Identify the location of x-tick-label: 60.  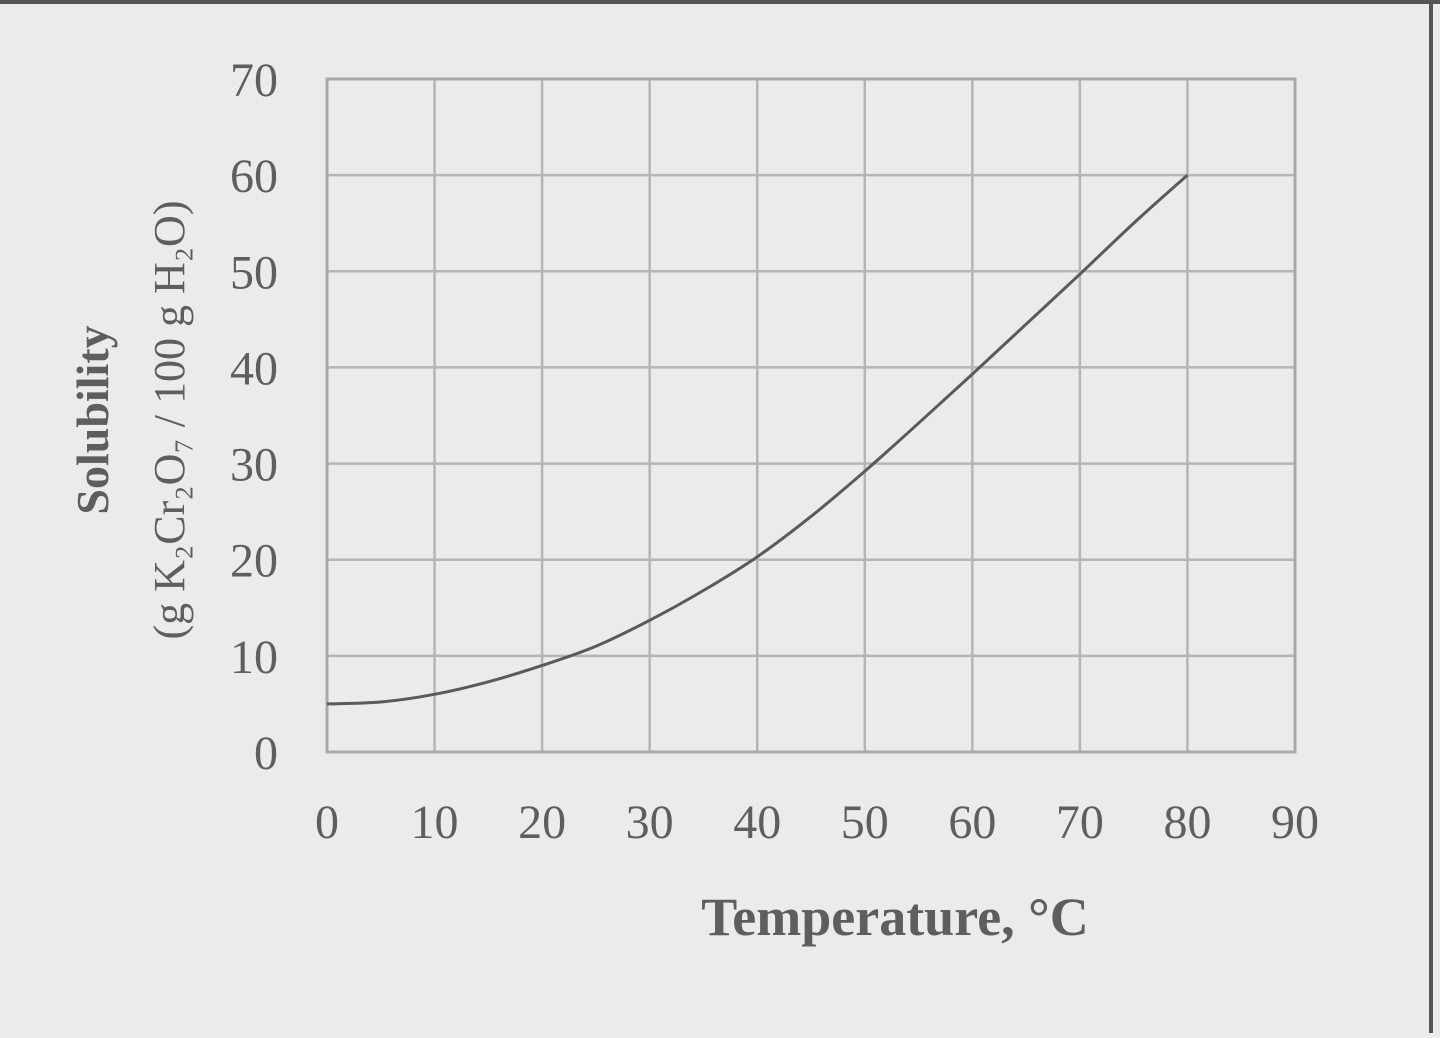
(972, 822).